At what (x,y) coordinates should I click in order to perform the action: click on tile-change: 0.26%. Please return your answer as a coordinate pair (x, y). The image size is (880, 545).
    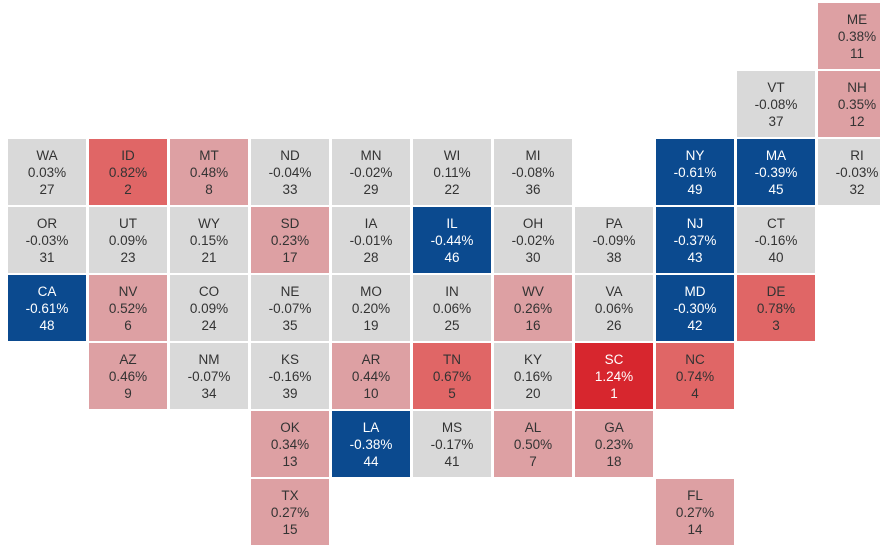
    Looking at the image, I should click on (533, 308).